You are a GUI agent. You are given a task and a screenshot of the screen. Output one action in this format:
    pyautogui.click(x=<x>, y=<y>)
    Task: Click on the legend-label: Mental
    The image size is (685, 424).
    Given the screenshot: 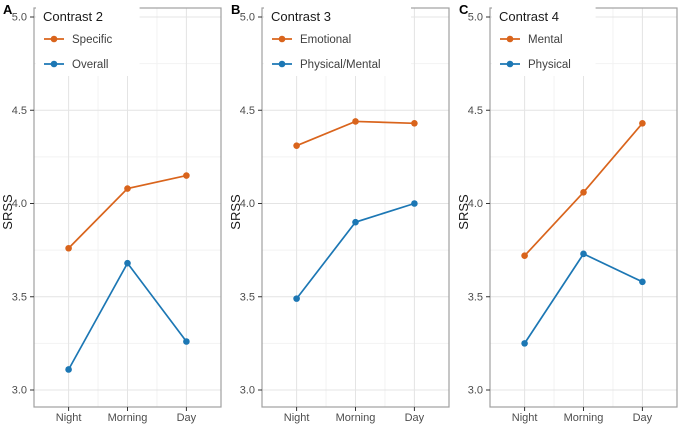 What is the action you would take?
    pyautogui.click(x=545, y=40)
    